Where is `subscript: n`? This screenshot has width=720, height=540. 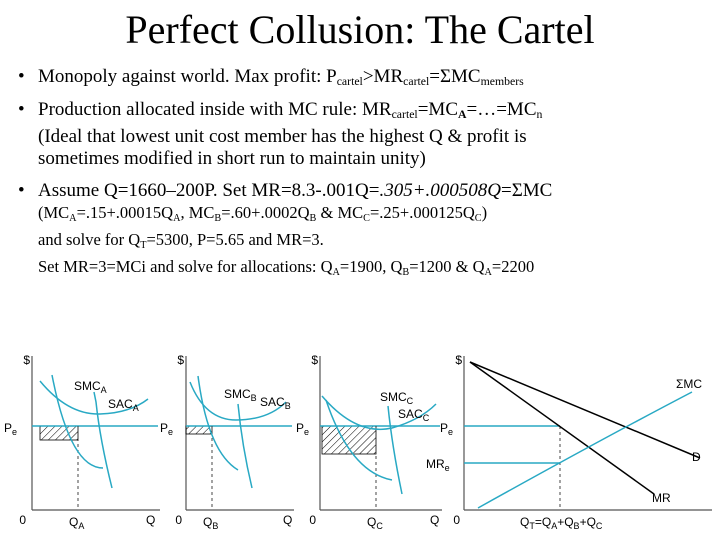 subscript: n is located at coordinates (539, 114).